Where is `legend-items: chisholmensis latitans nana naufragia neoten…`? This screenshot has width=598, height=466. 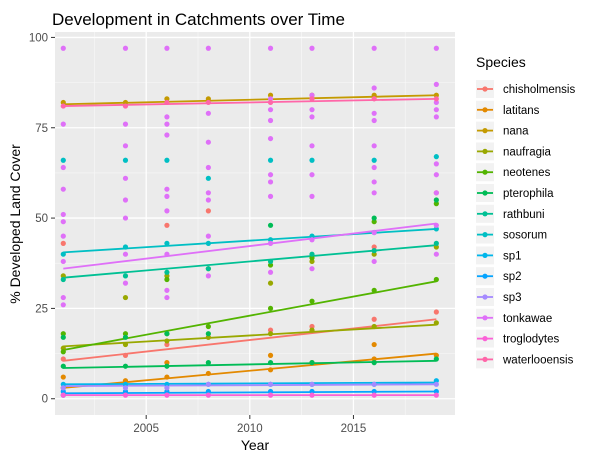
legend-items: chisholmensis latitans nana naufragia neoten… is located at coordinates (525, 224).